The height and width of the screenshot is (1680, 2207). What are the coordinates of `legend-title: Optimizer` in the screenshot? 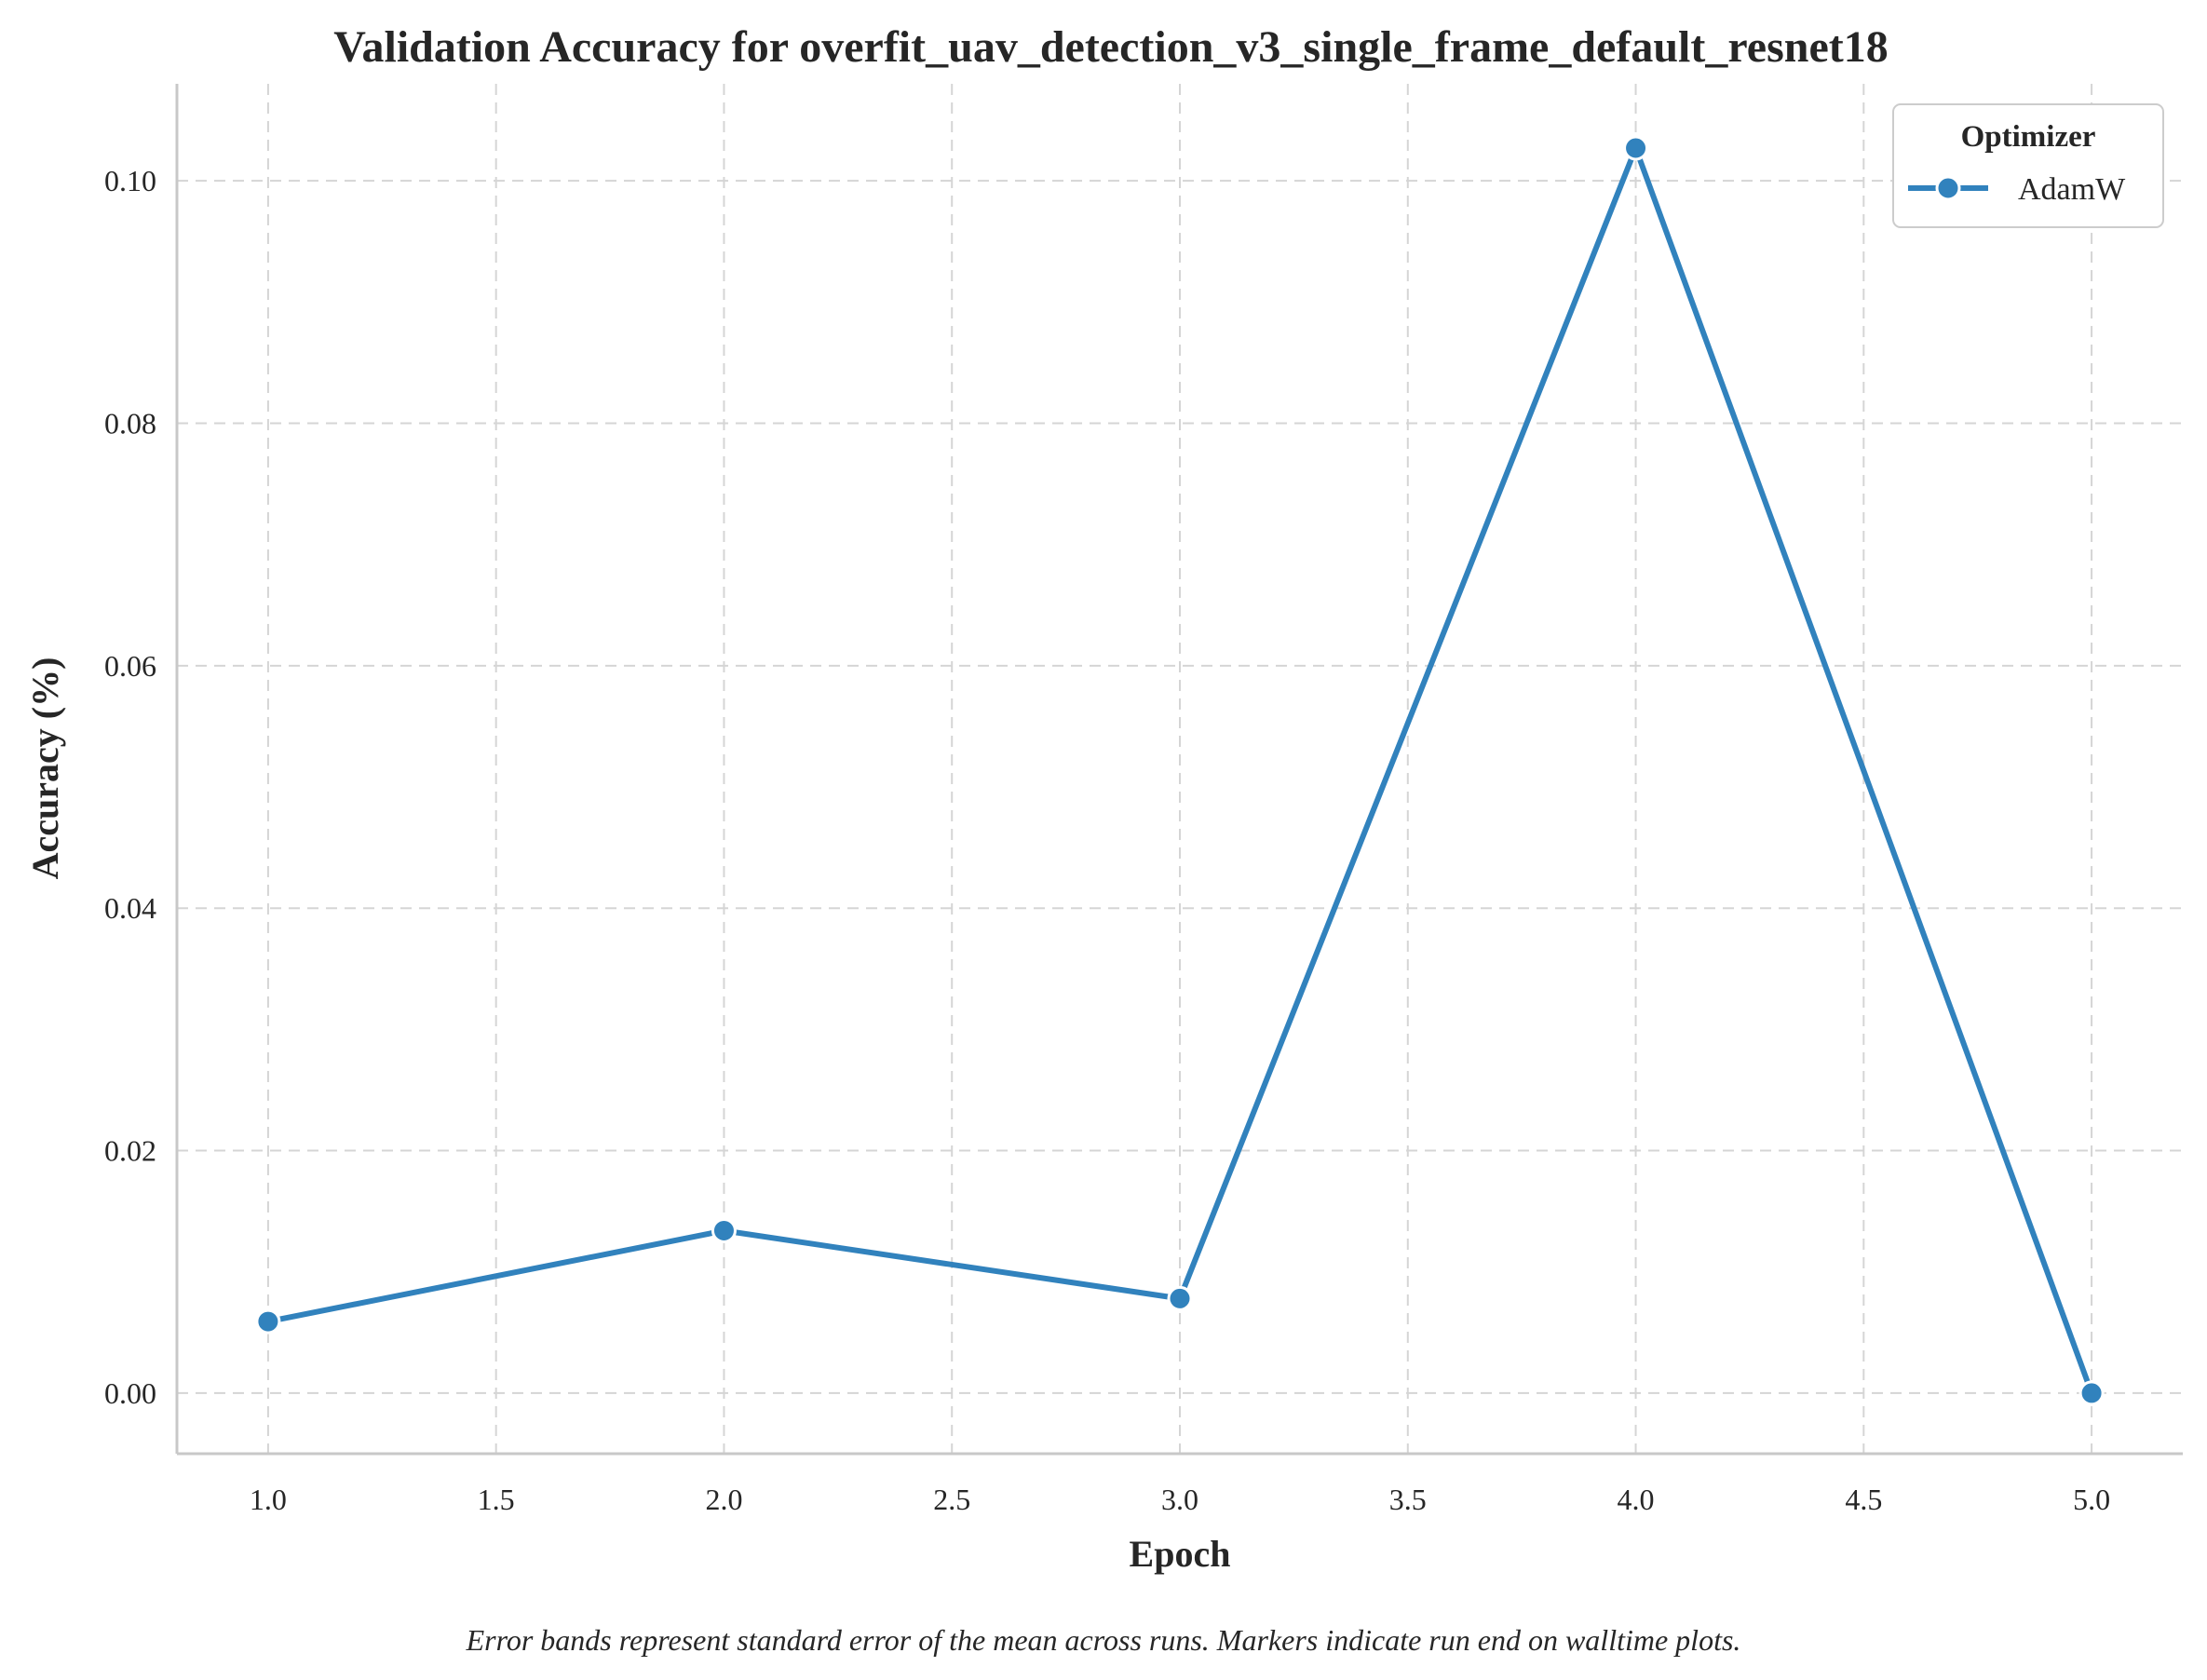 It's located at (2028, 137).